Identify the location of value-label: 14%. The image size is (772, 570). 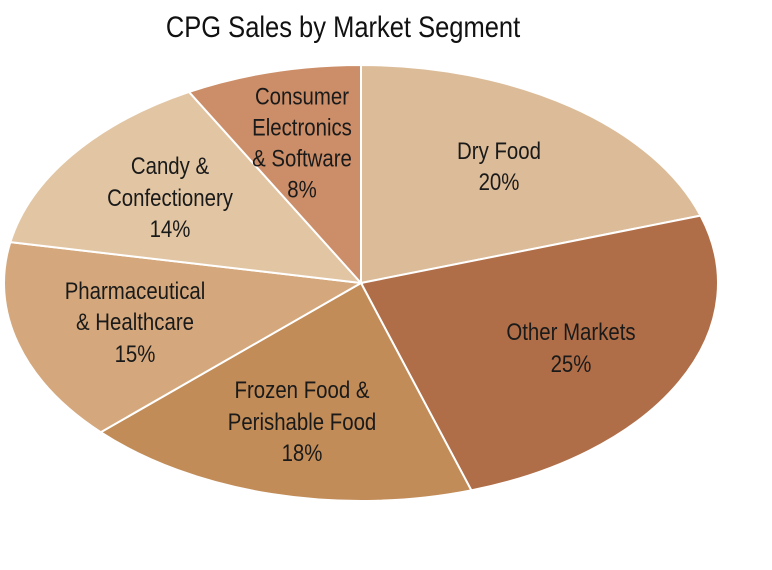
(170, 230).